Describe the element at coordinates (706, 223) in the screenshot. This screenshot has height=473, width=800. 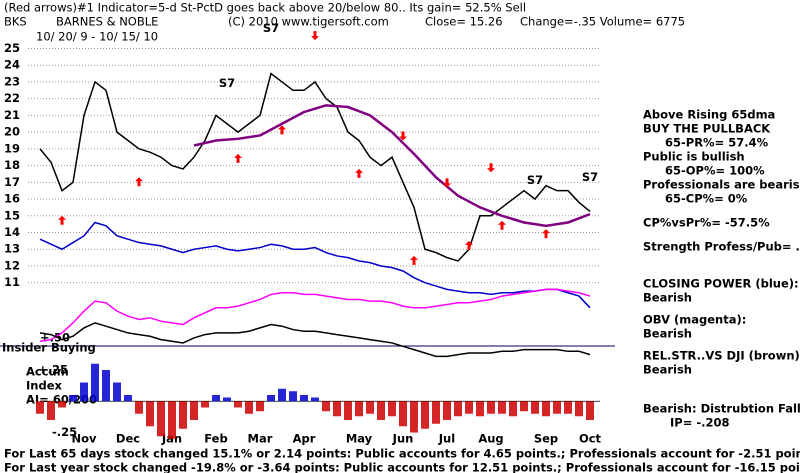
I see `panel-note: CP%vsPr%= -57.5%` at that location.